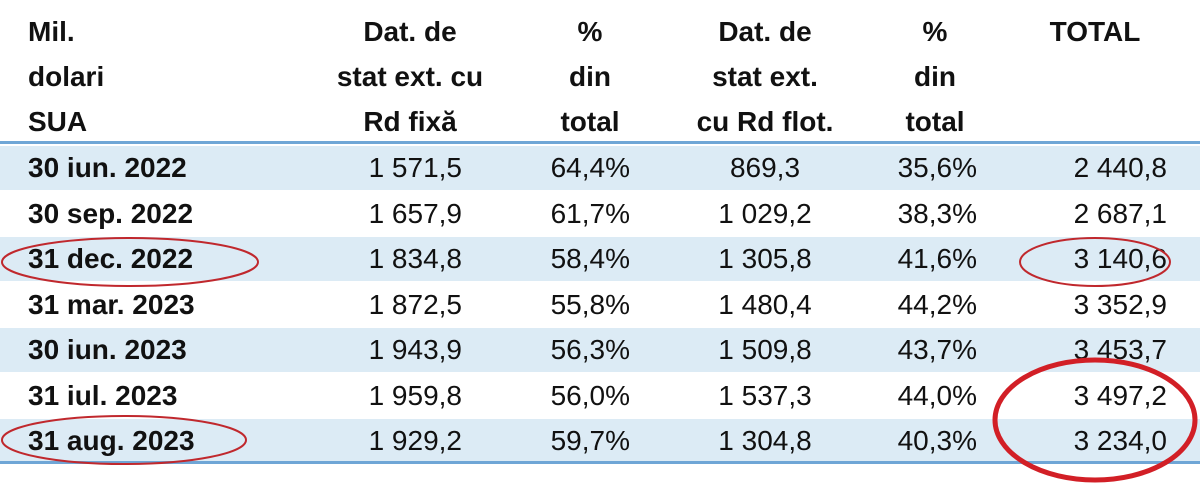  What do you see at coordinates (600, 142) in the screenshot?
I see `header-rule` at bounding box center [600, 142].